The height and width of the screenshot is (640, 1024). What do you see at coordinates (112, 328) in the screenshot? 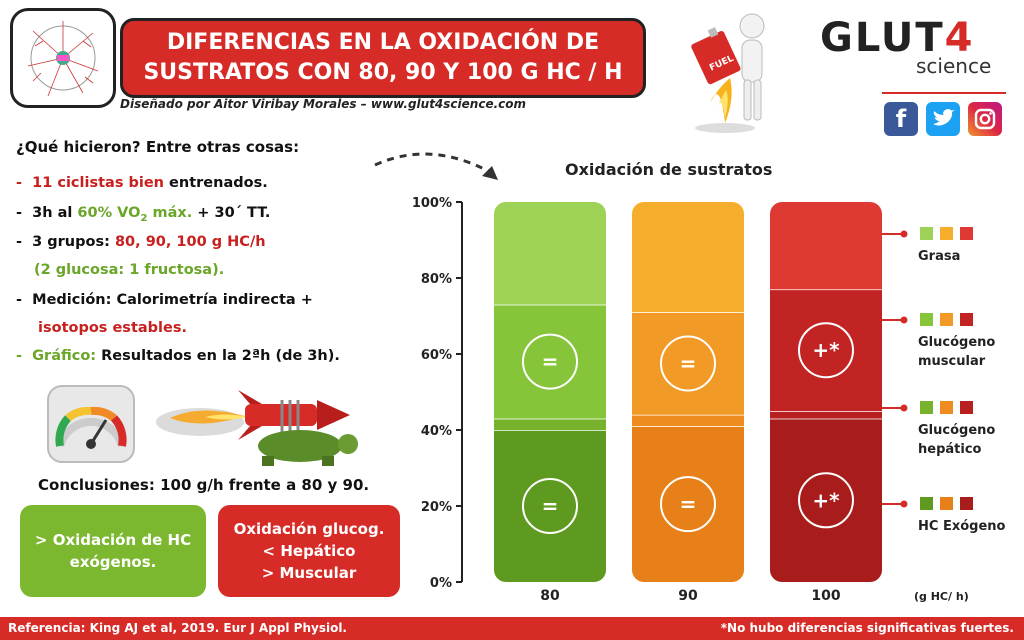
I see `method-item-4b: isotopos estables.` at bounding box center [112, 328].